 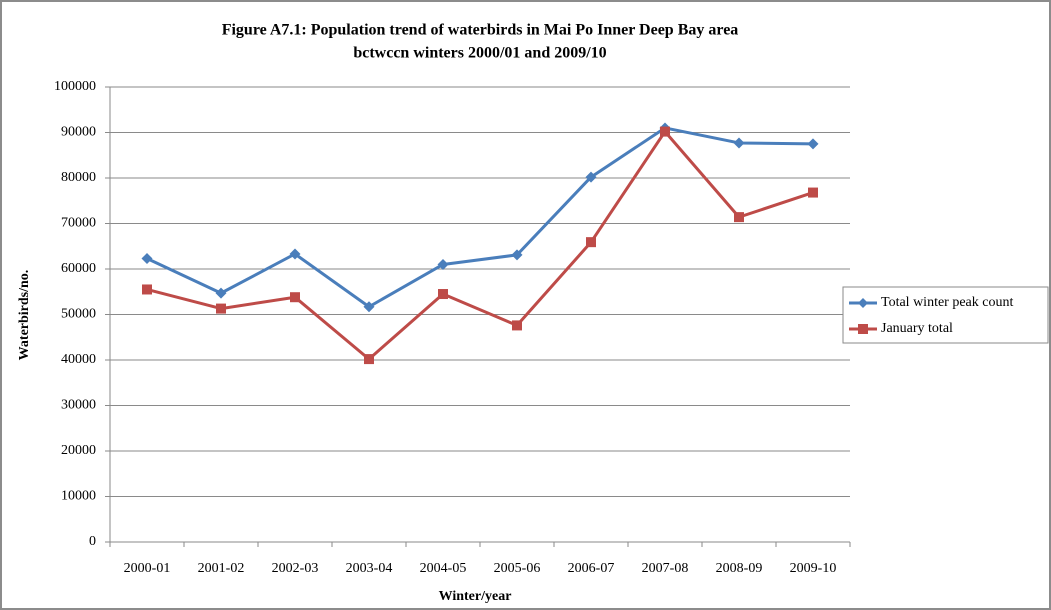 I want to click on x-tick-label: 2007-08, so click(x=665, y=568).